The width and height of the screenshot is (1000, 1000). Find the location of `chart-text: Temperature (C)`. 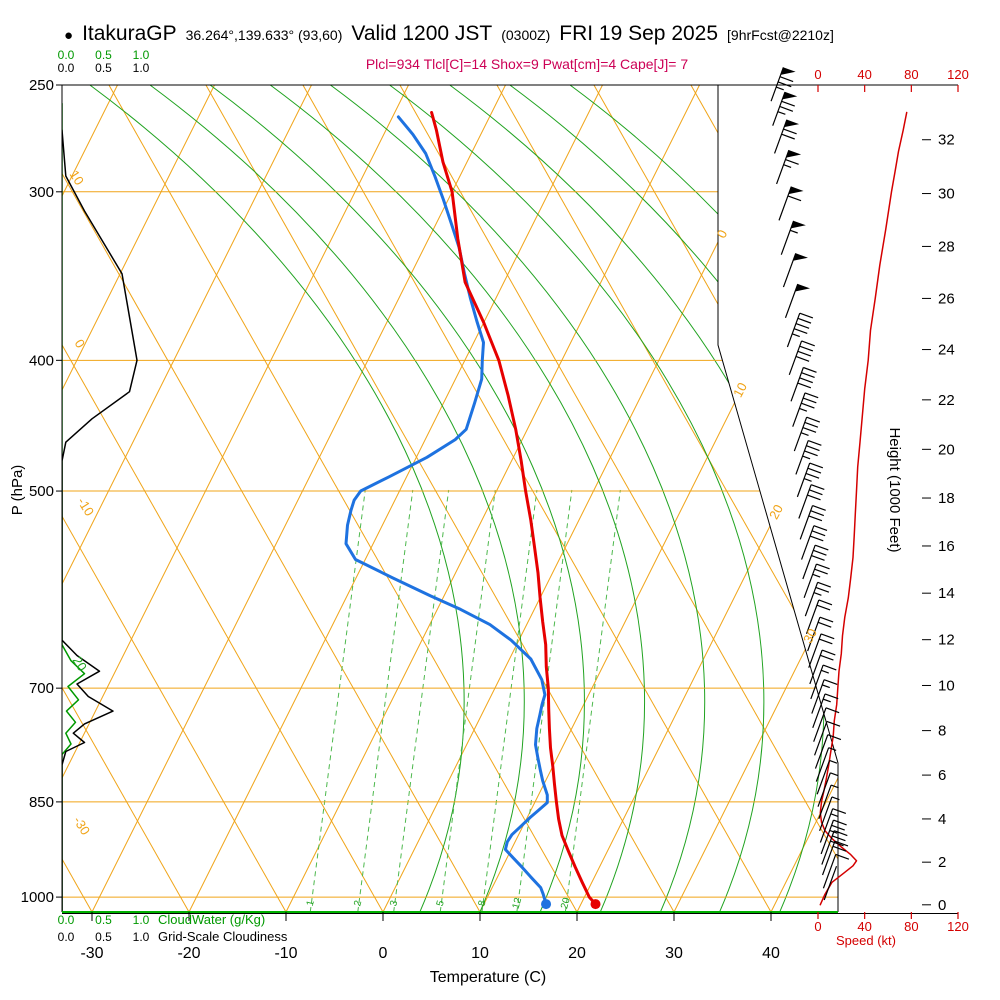

chart-text: Temperature (C) is located at coordinates (488, 977).